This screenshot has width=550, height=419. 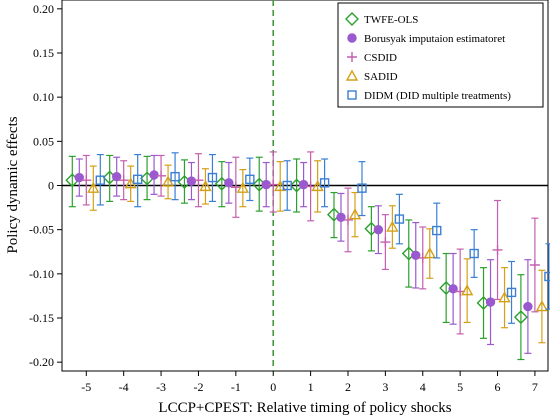 I want to click on x-tick-label: 7, so click(x=535, y=387).